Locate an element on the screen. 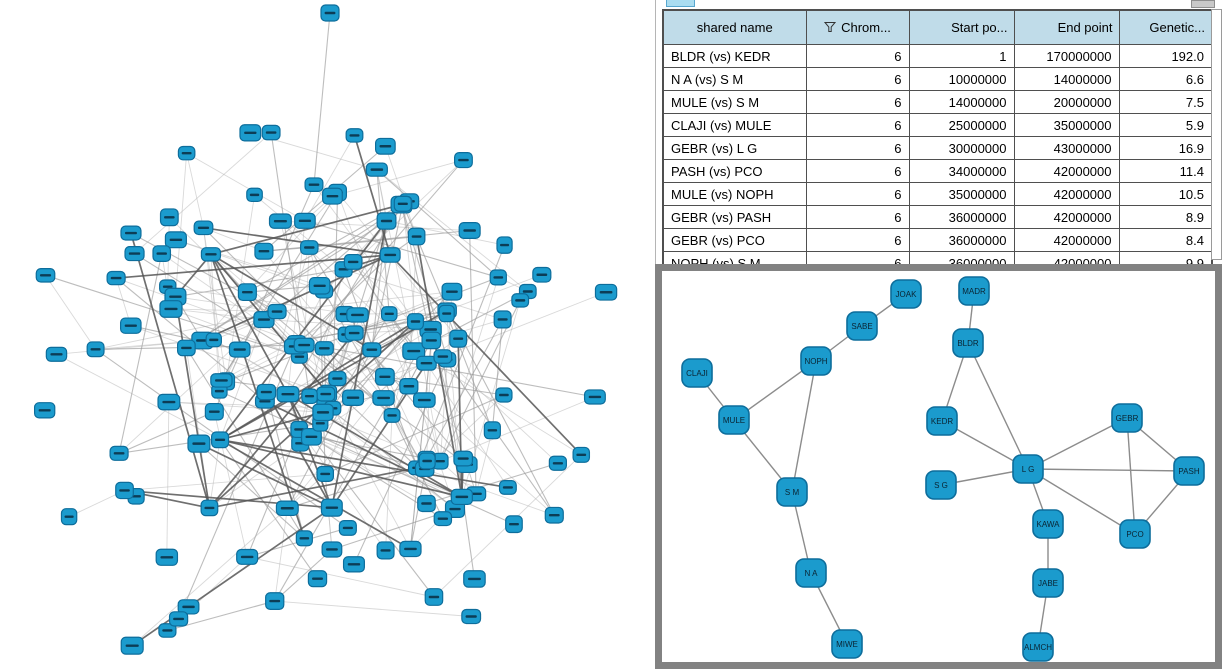 Image resolution: width=1222 pixels, height=669 pixels. network-edge-bldr-l-g is located at coordinates (998, 406).